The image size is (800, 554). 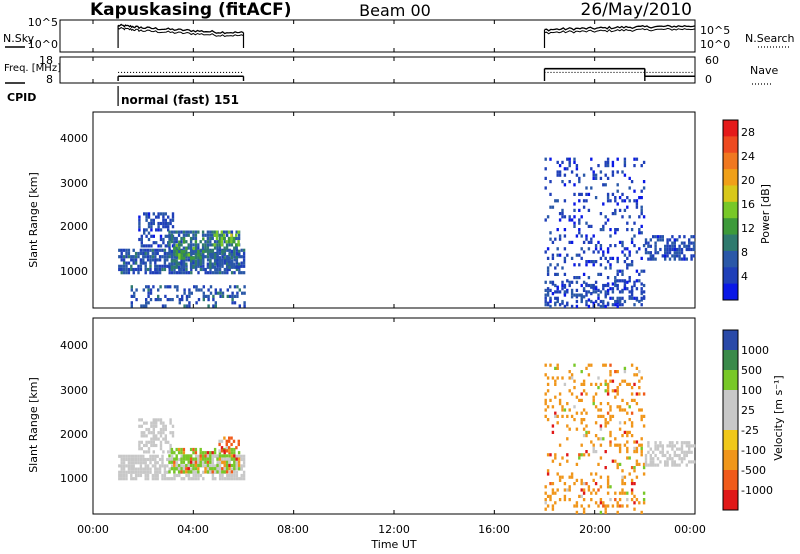 What do you see at coordinates (494, 529) in the screenshot?
I see `xtick-1600: 16:00` at bounding box center [494, 529].